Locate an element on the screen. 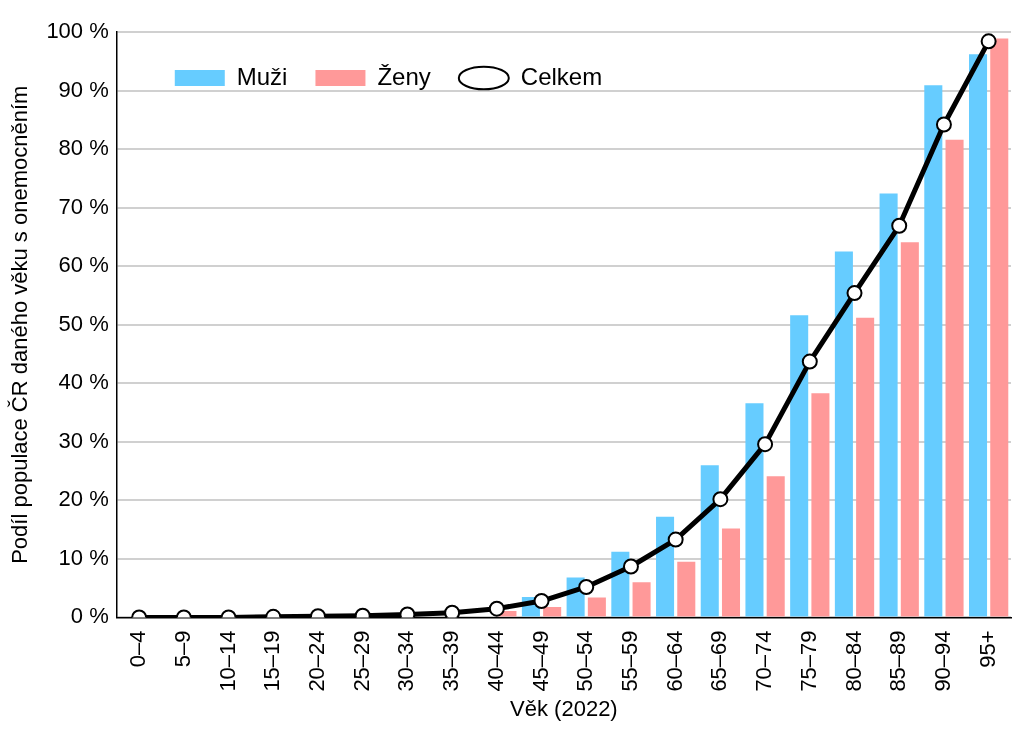 This screenshot has width=1020, height=731. x-tick-label: 70–74 is located at coordinates (764, 661).